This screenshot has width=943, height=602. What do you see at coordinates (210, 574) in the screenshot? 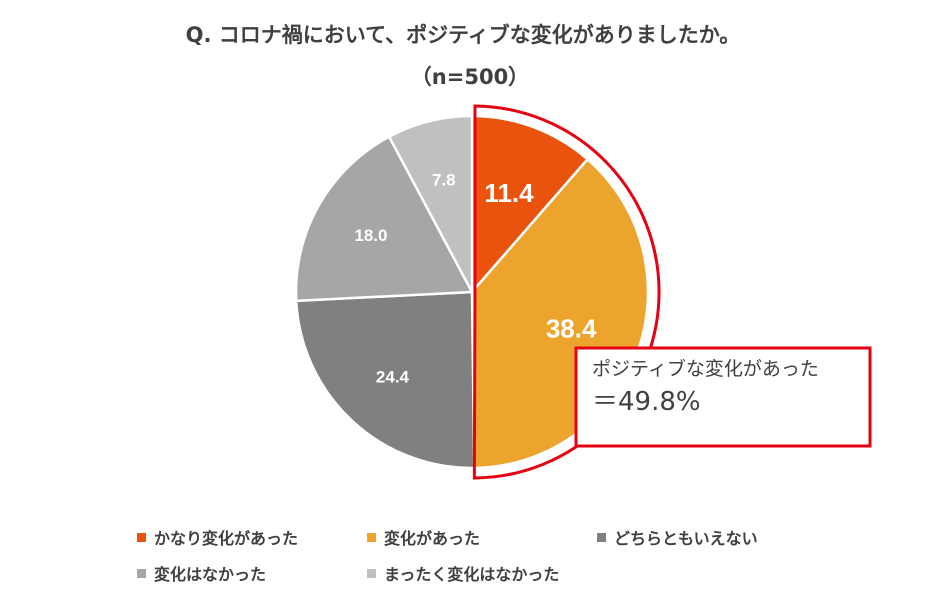
I see `legend-label: 変化はなかった` at bounding box center [210, 574].